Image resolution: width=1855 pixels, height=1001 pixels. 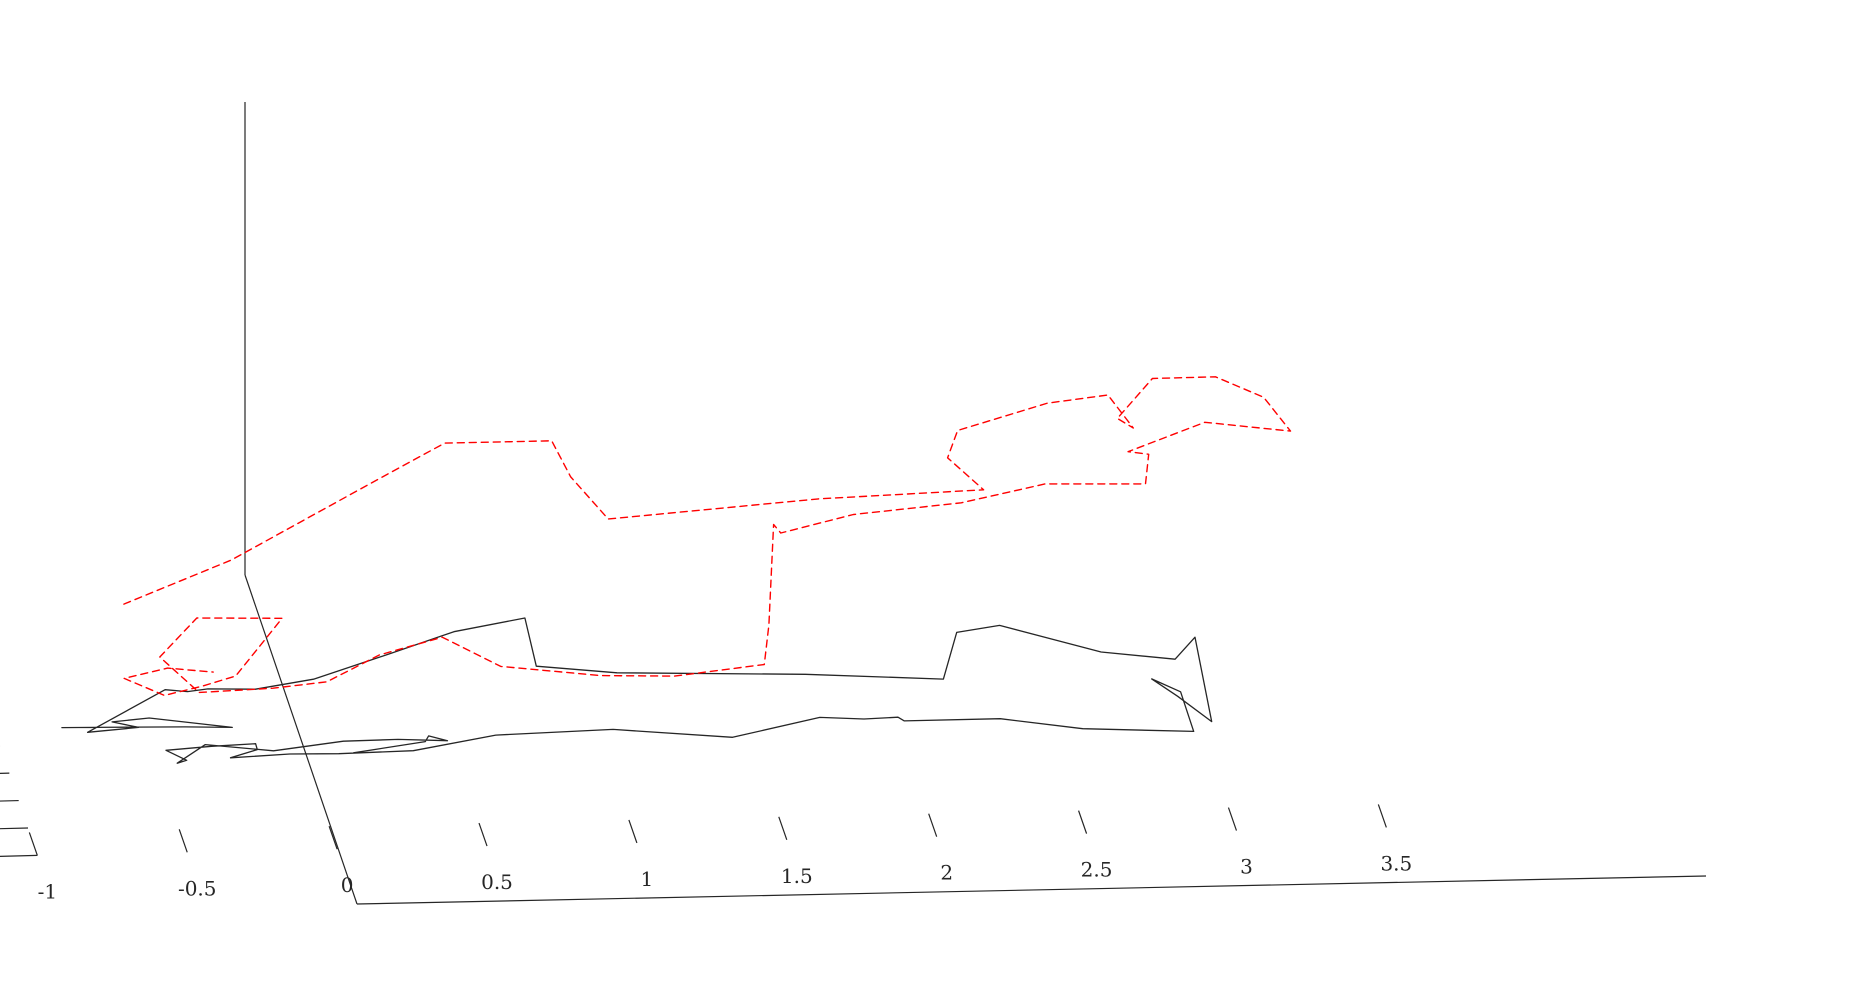 I want to click on x-tick-label: 1, so click(x=647, y=879).